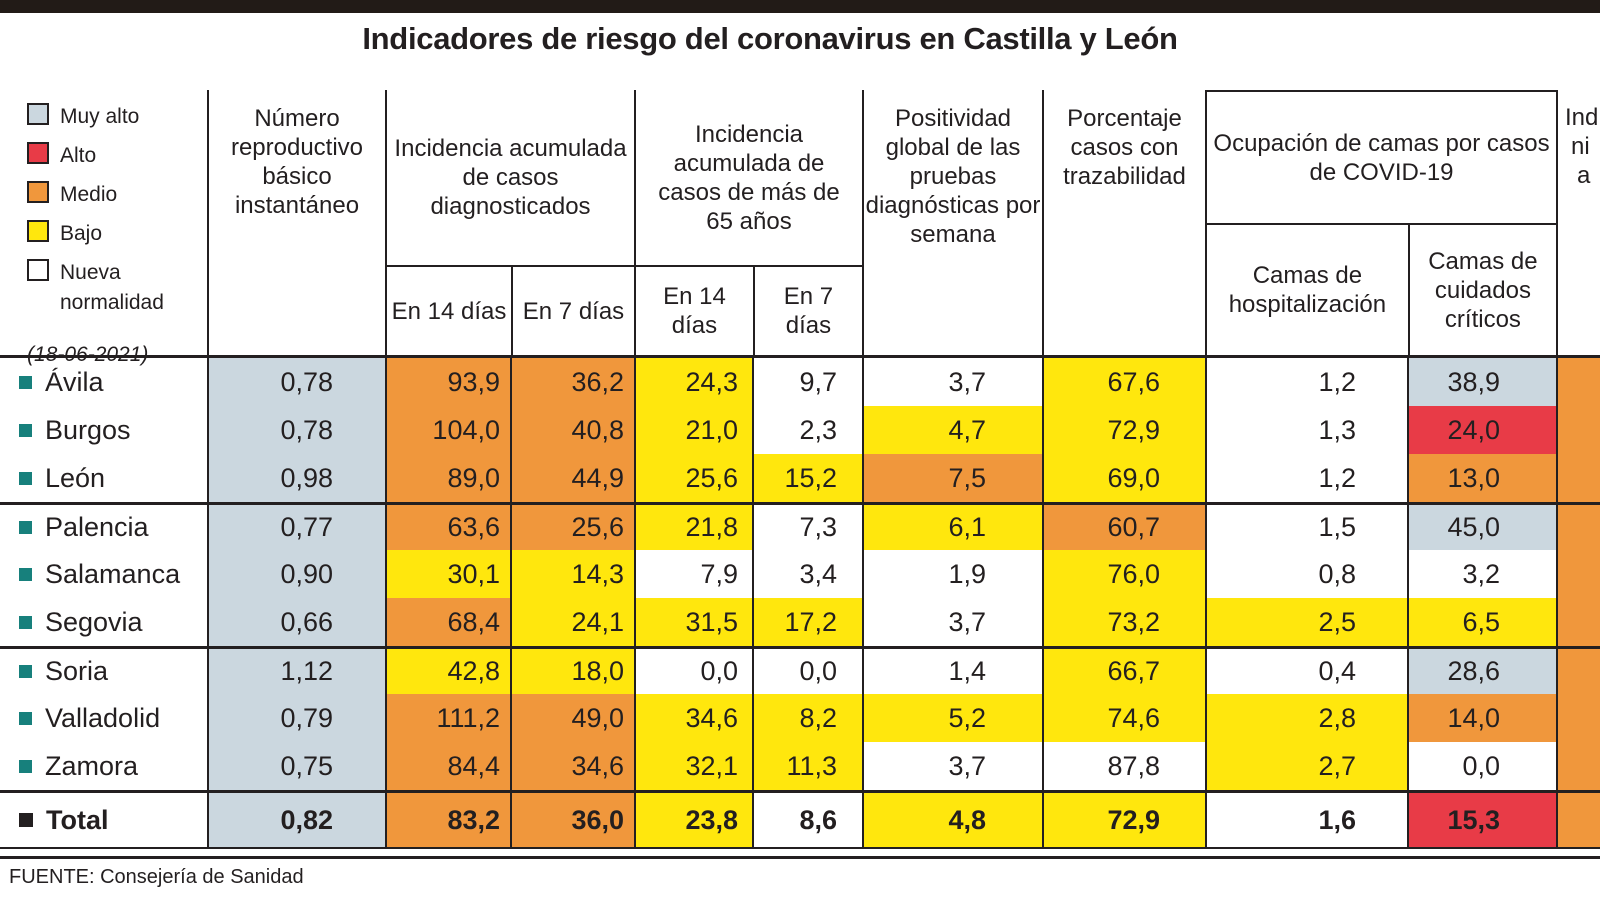 The width and height of the screenshot is (1600, 900). What do you see at coordinates (572, 382) in the screenshot?
I see `value-cell: 36,2` at bounding box center [572, 382].